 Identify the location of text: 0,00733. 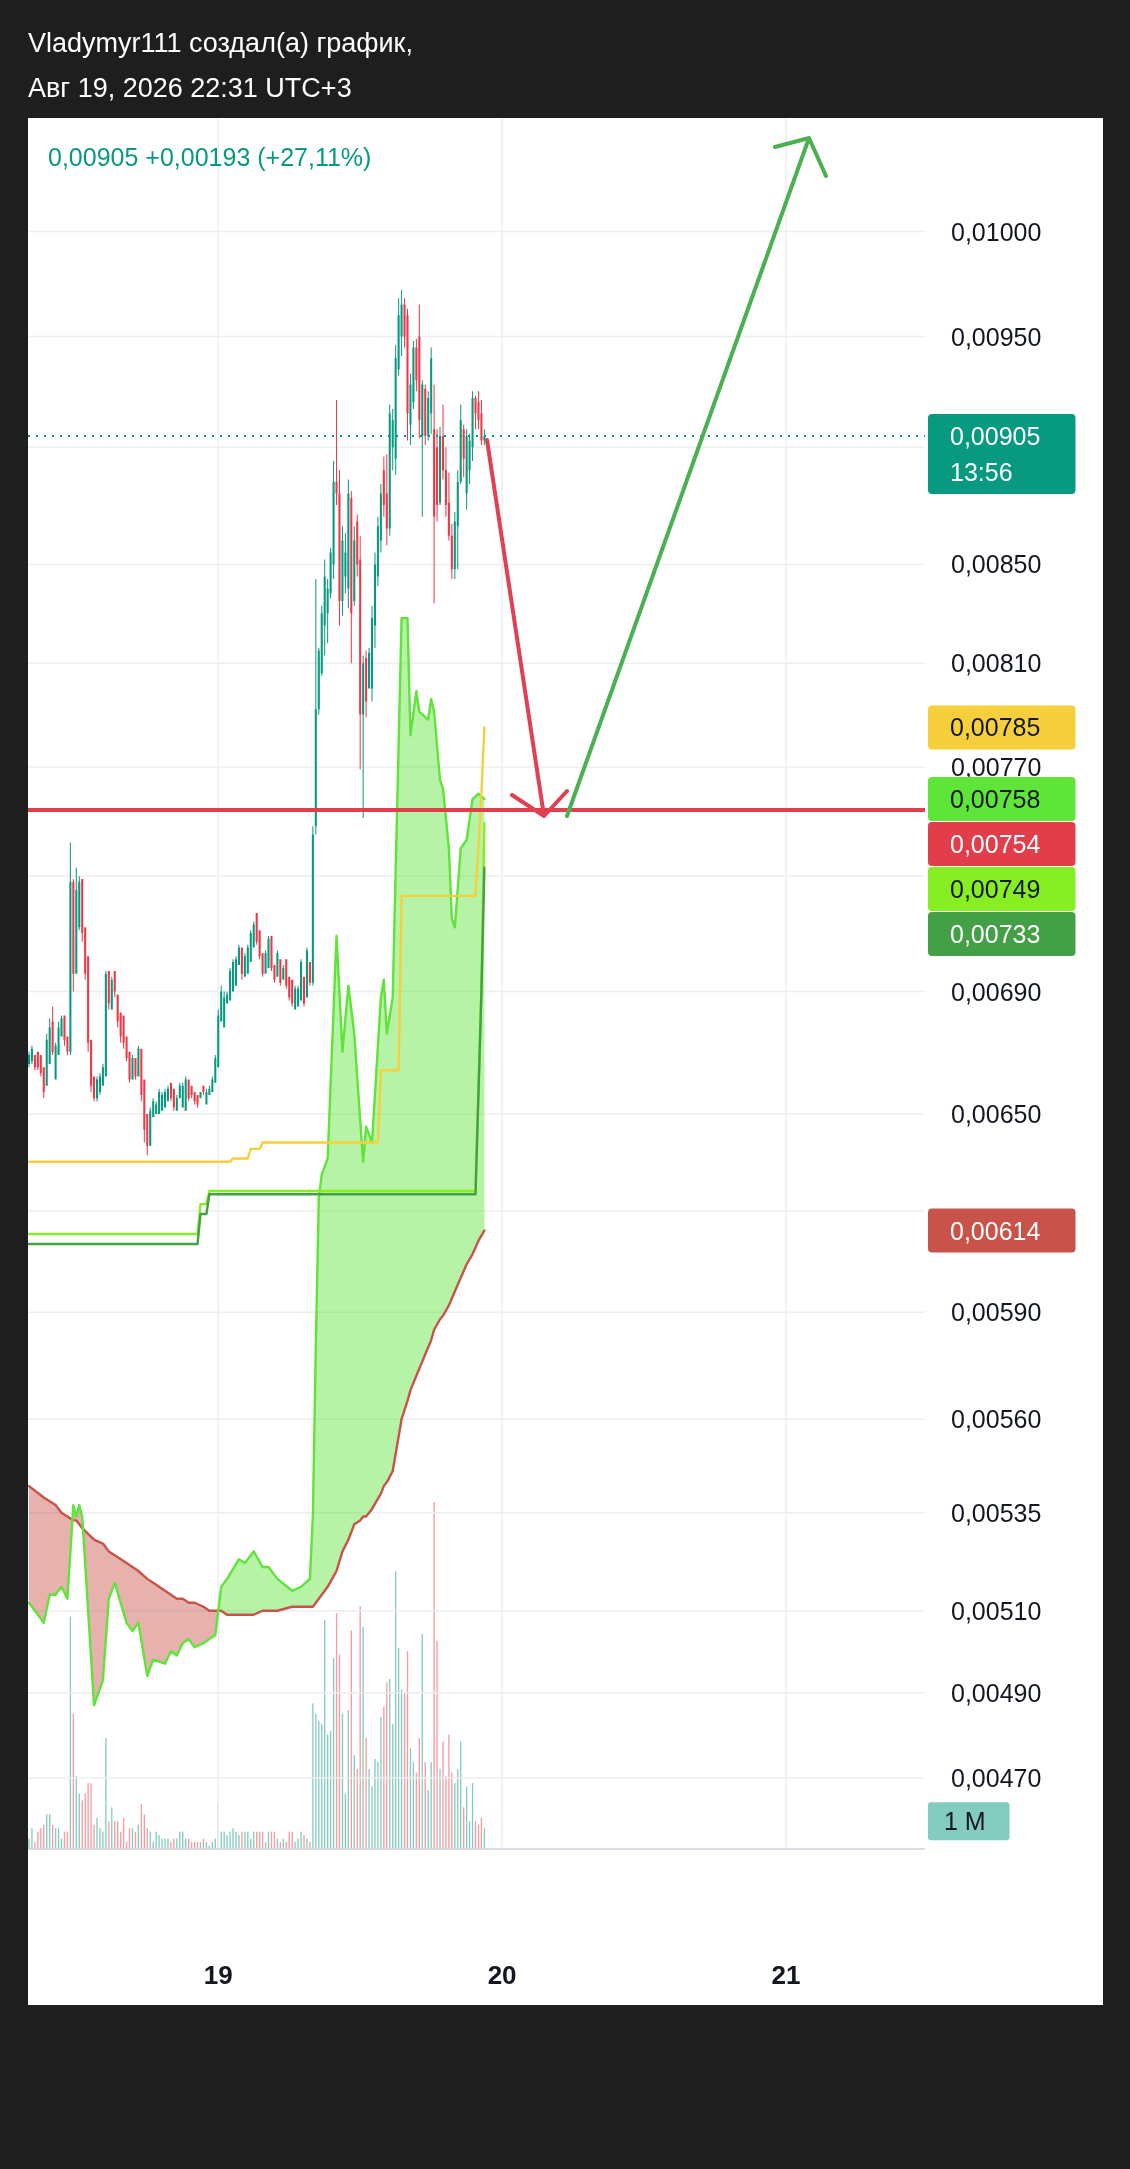
(995, 934).